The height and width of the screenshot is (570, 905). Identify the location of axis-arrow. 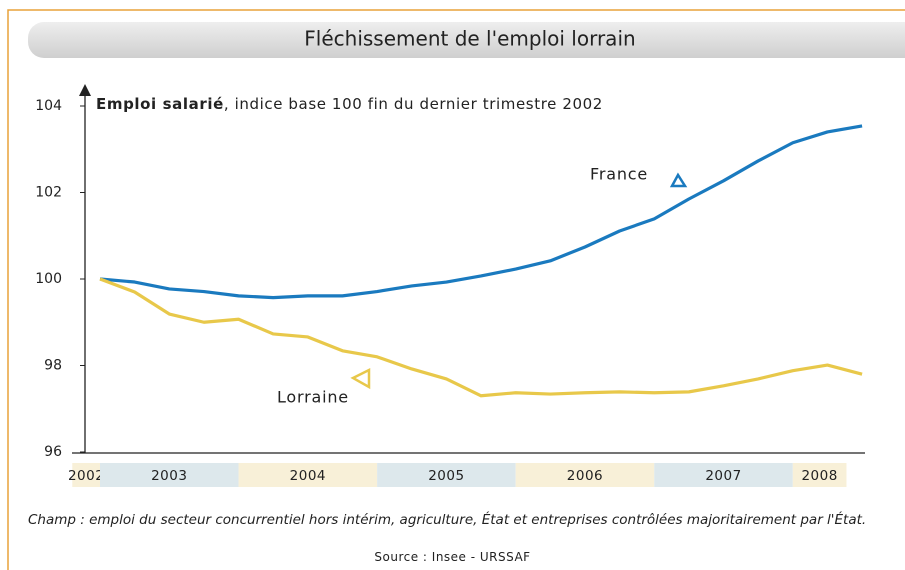
(85, 90).